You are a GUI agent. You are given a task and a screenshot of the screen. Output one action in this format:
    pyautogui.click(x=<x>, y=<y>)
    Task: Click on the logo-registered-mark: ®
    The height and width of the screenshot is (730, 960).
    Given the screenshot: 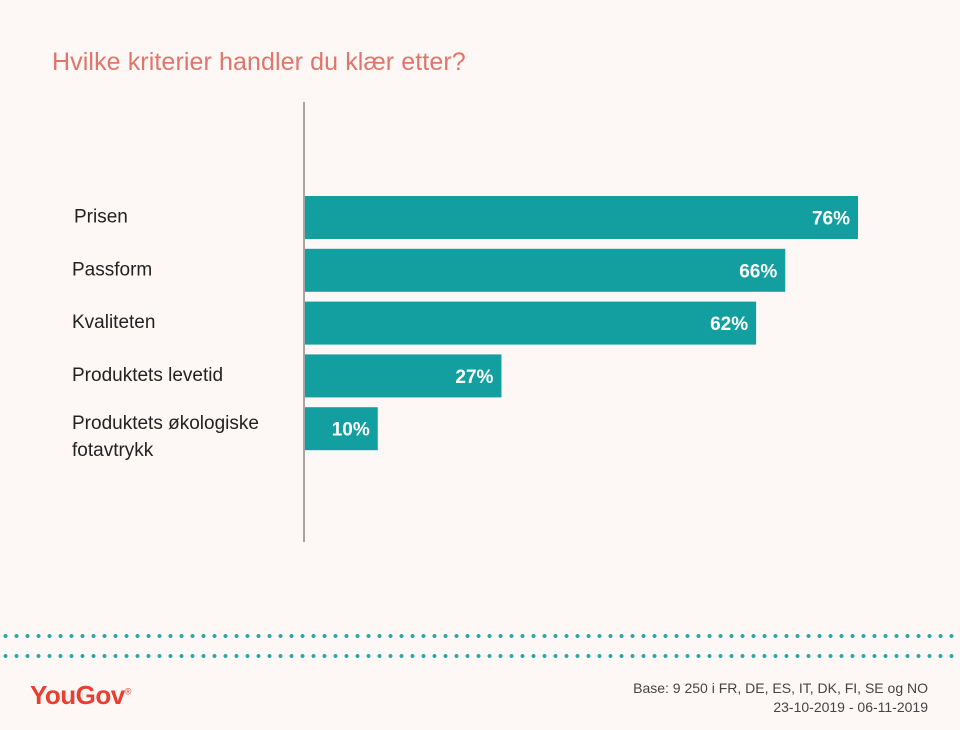 What is the action you would take?
    pyautogui.click(x=128, y=691)
    